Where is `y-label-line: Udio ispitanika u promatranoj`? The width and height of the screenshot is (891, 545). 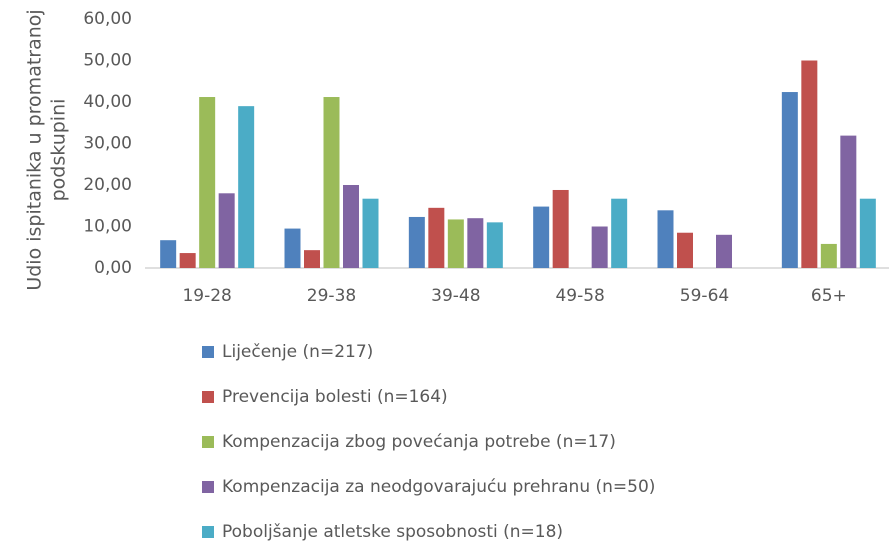 y-label-line: Udio ispitanika u promatranoj is located at coordinates (35, 149).